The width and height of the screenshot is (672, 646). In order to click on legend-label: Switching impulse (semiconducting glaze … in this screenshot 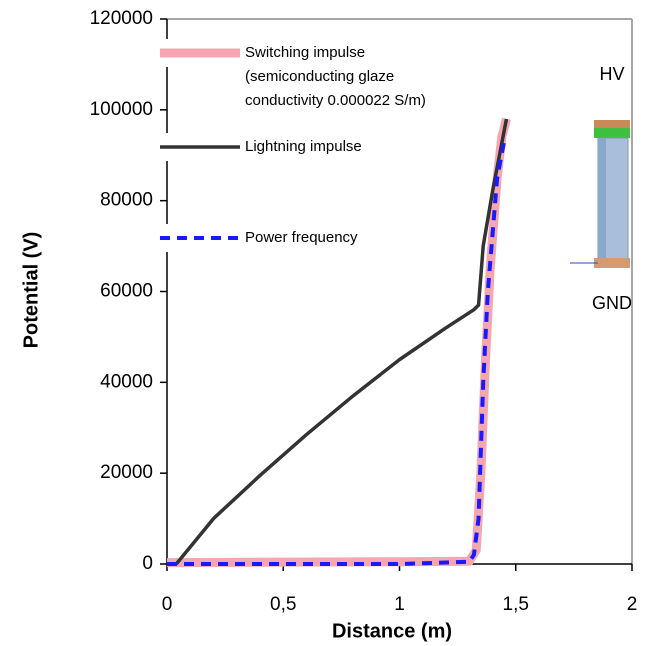, I will do `click(345, 77)`.